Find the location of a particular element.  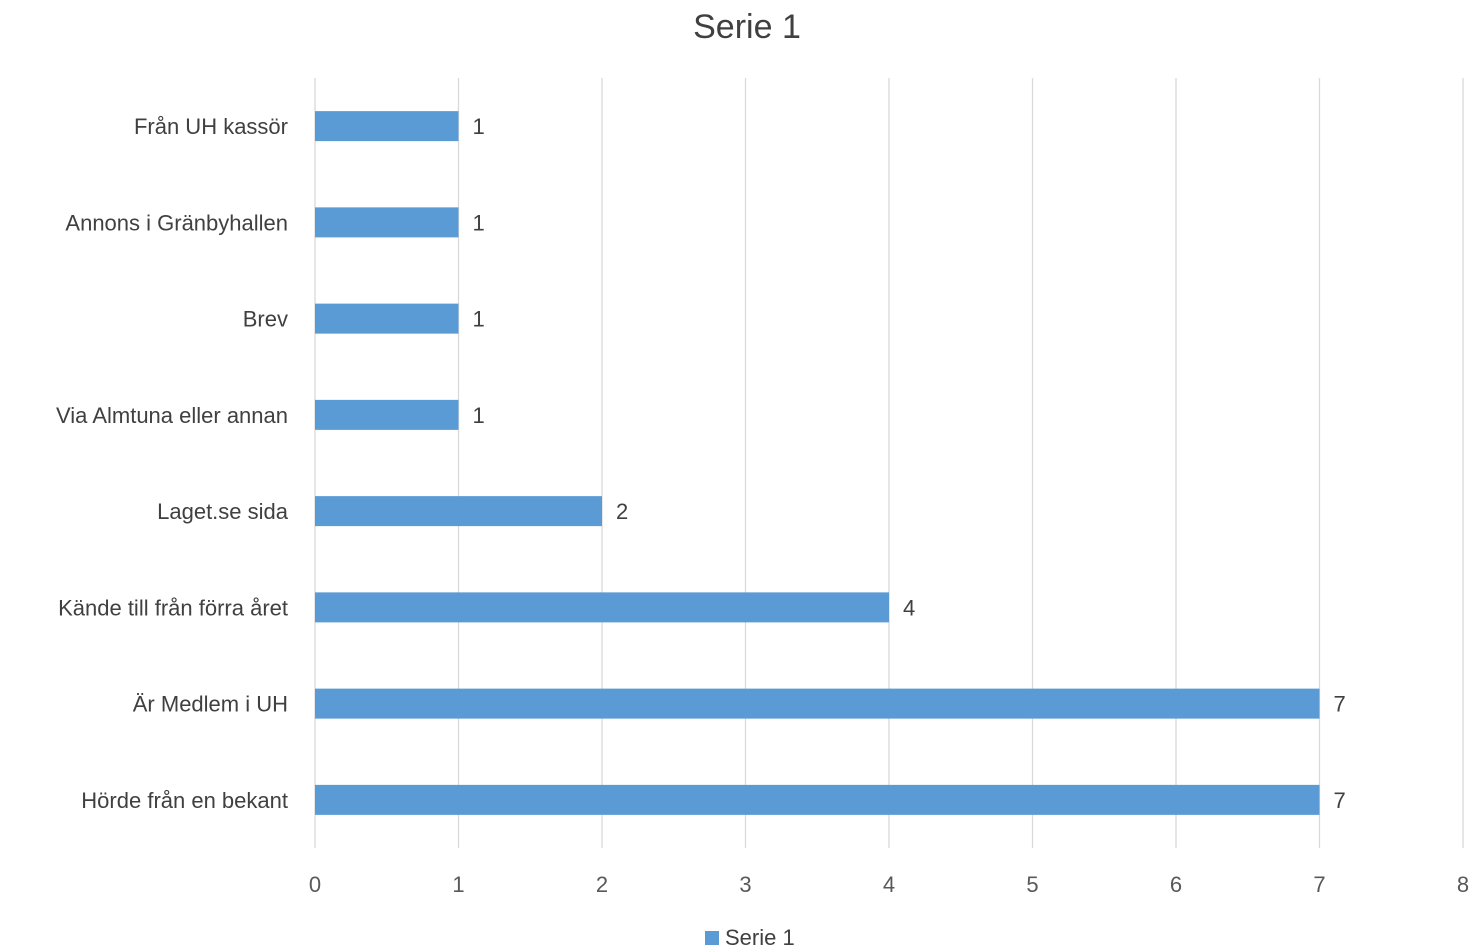

category-label: Brev is located at coordinates (265, 319).